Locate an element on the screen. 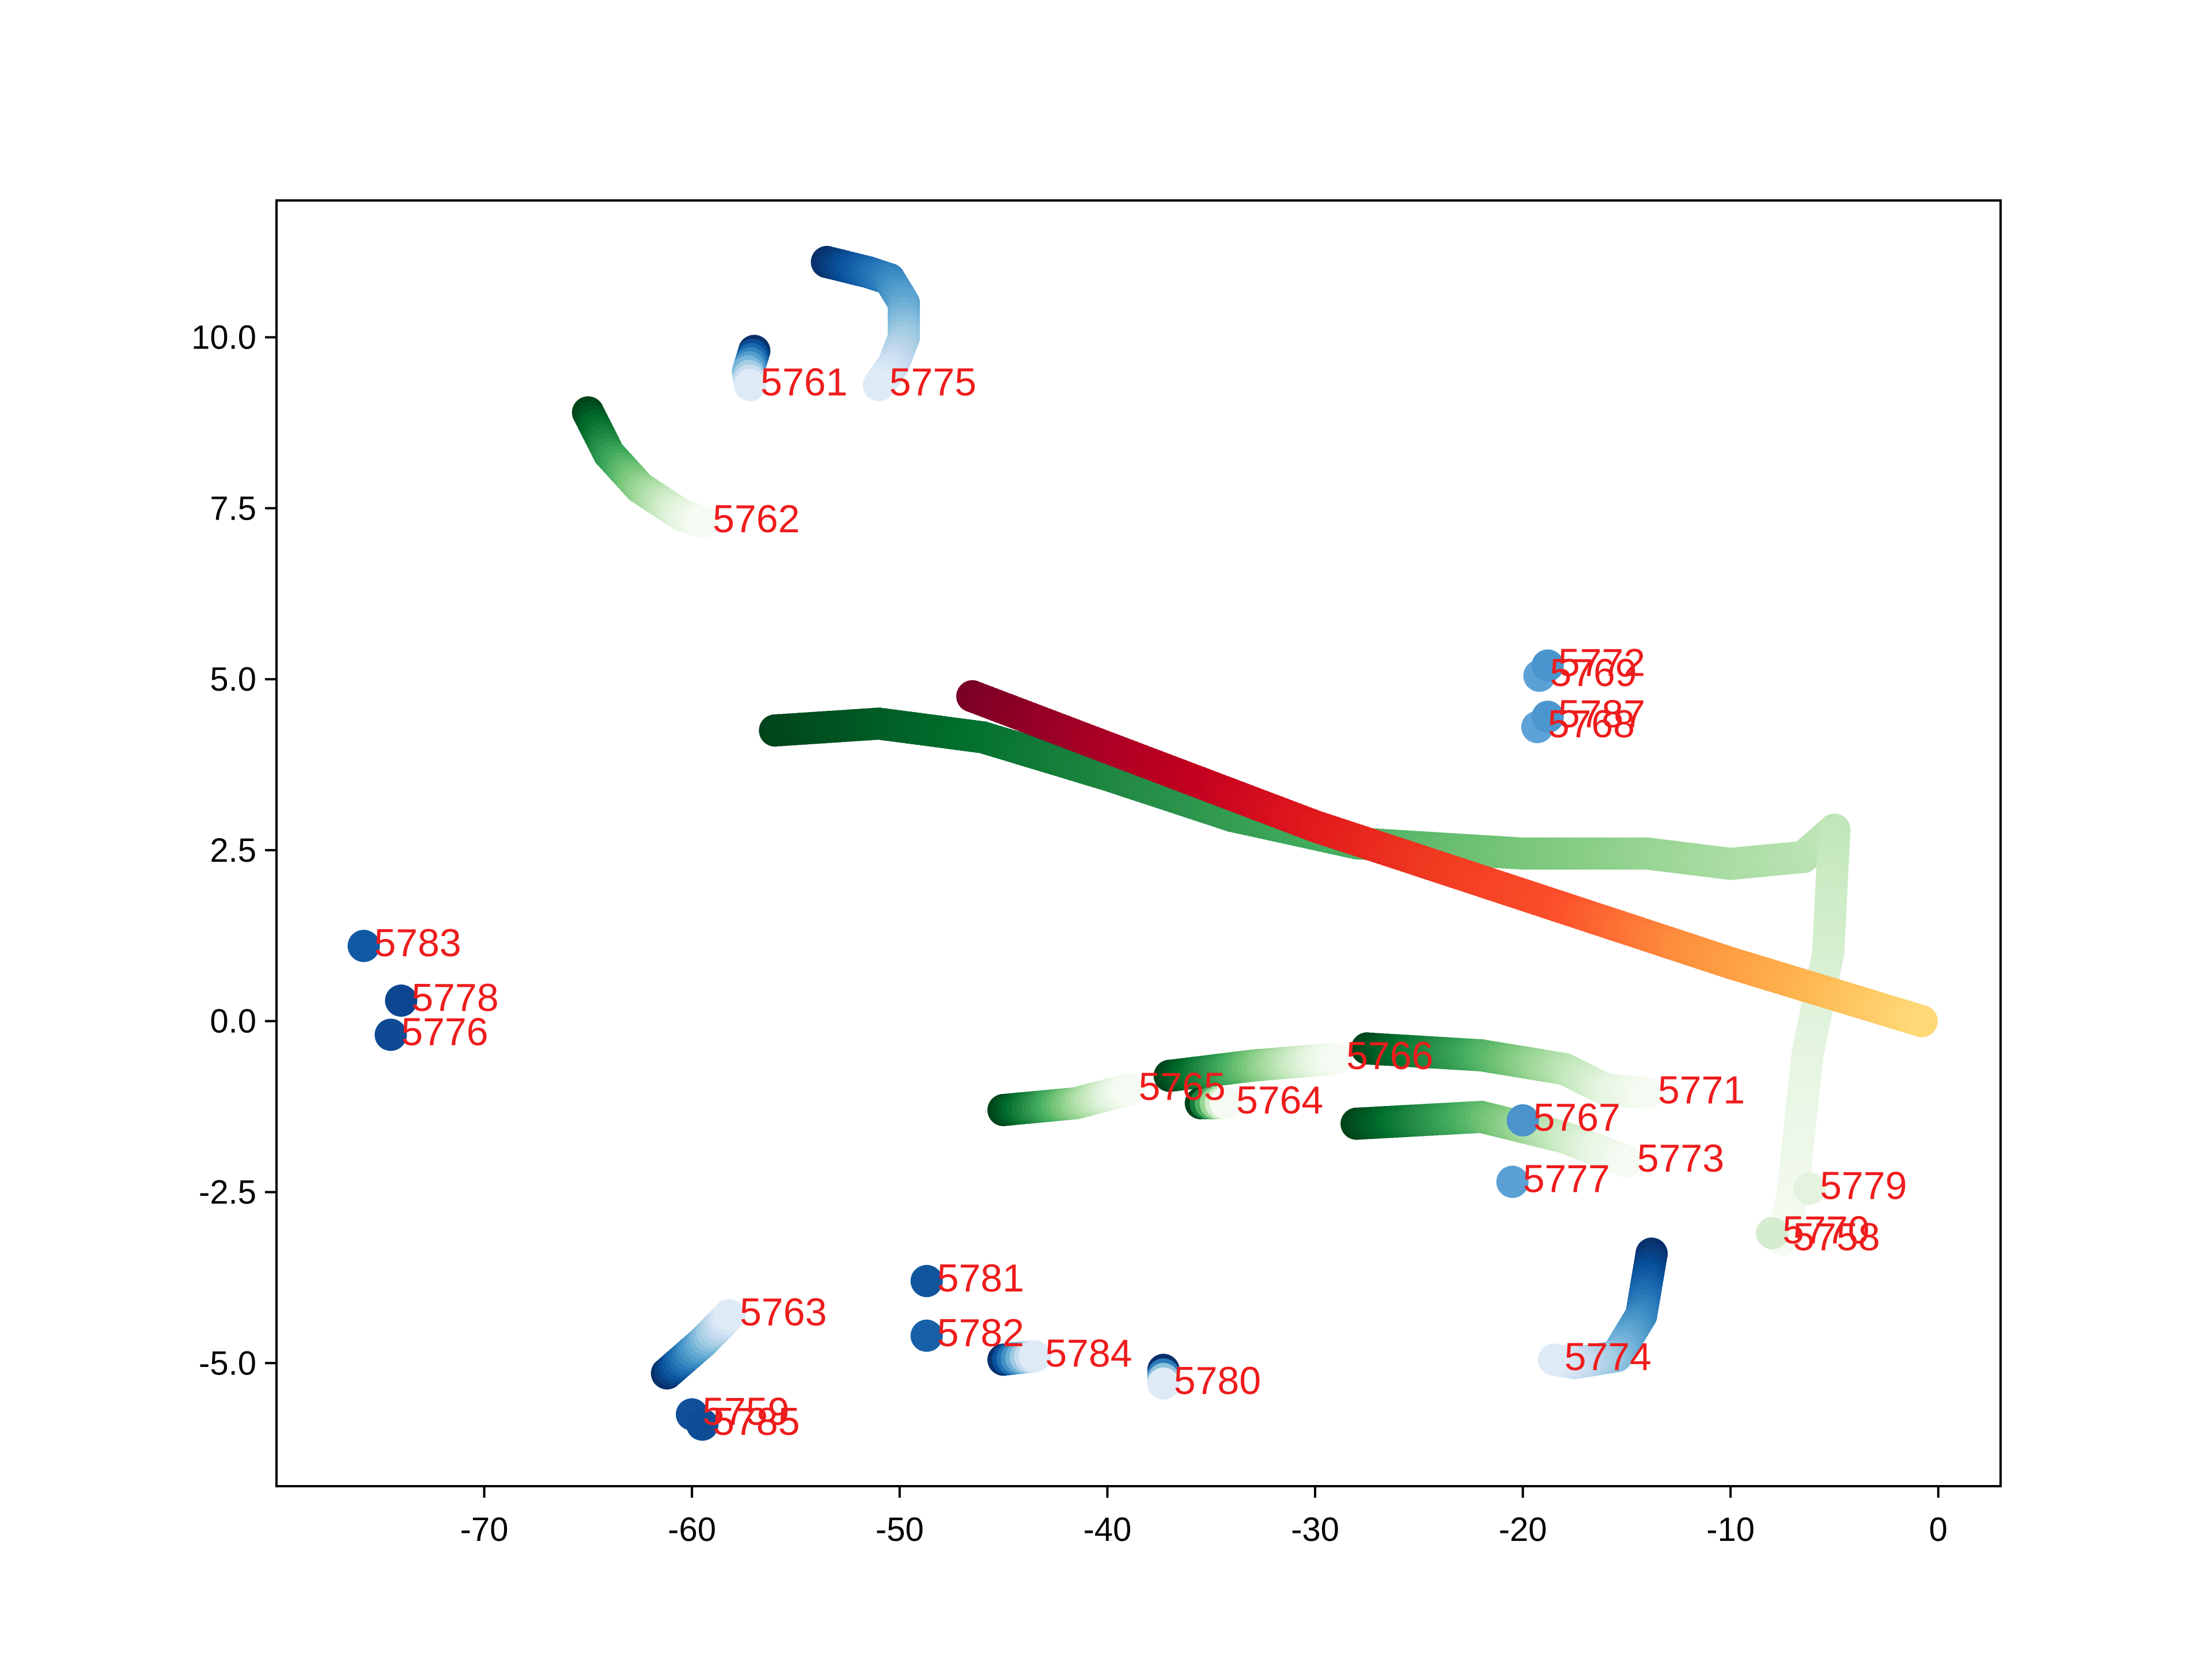  track-5762-point is located at coordinates (702, 522).